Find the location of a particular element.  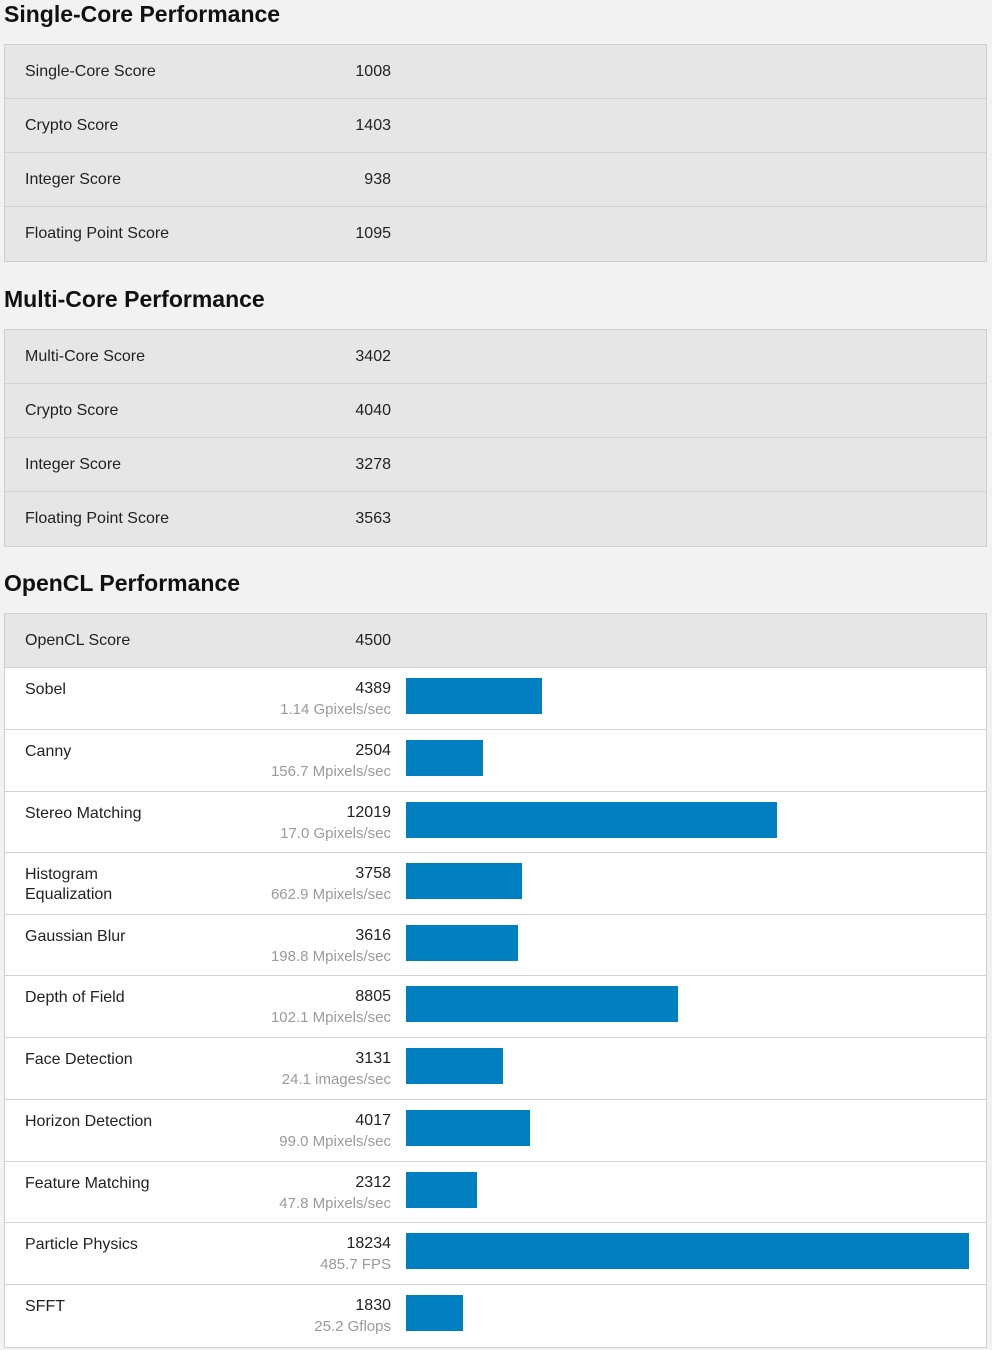

benchmark-score: 18234 is located at coordinates (369, 1243).